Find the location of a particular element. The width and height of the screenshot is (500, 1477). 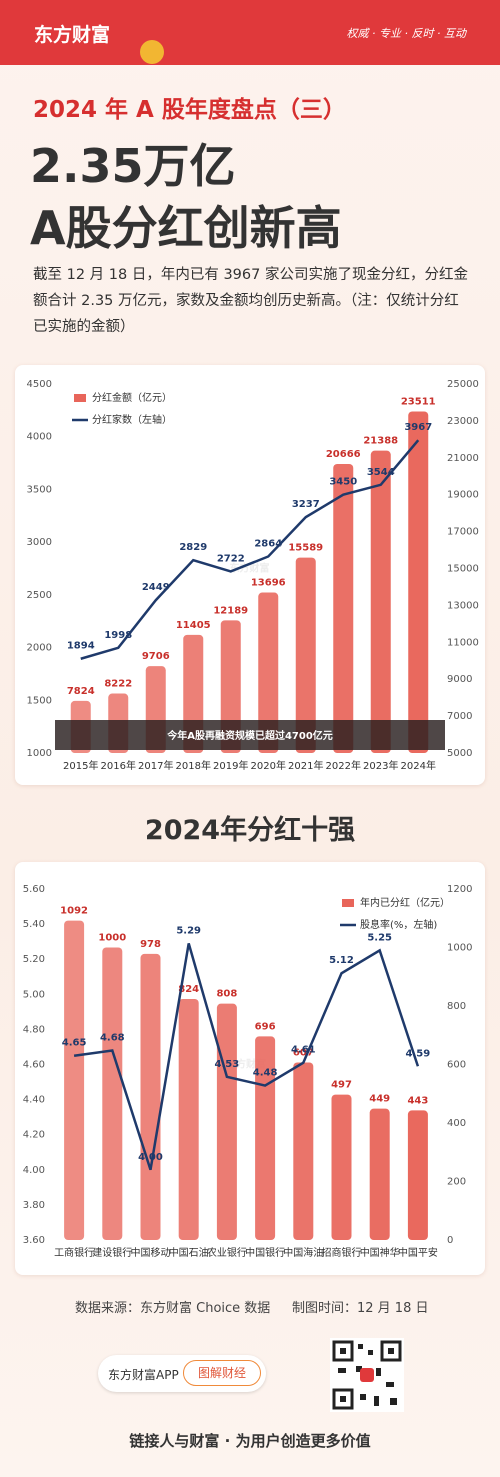

tick-label: 400 is located at coordinates (456, 1123).